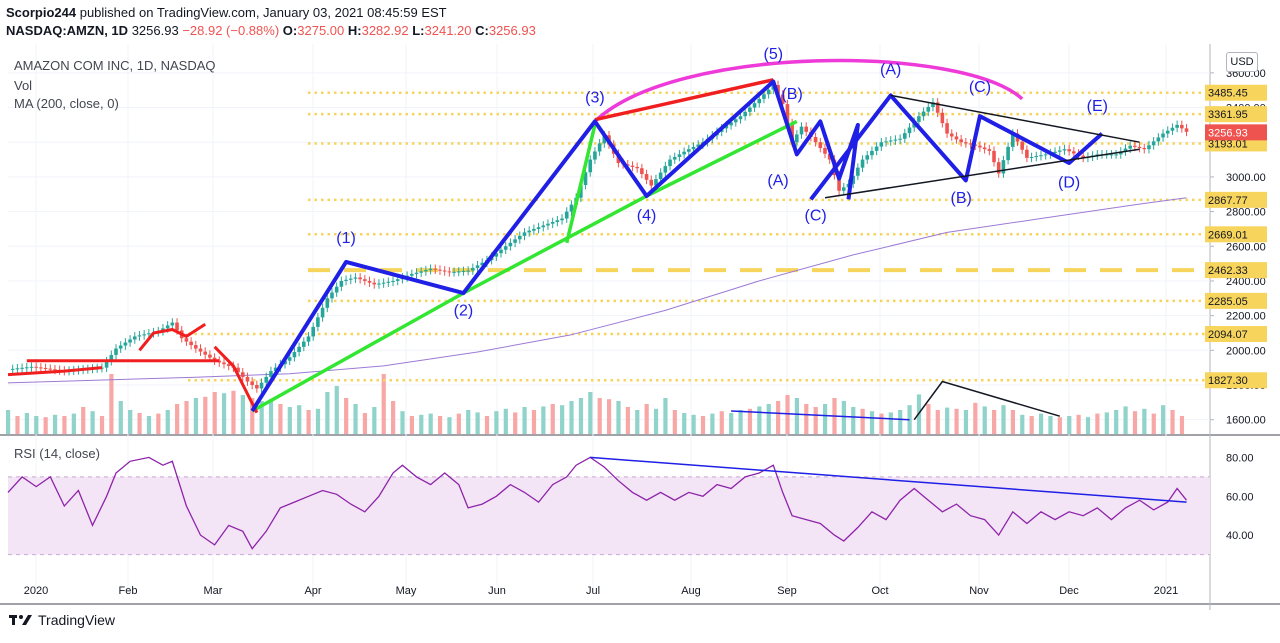 The width and height of the screenshot is (1280, 643). I want to click on rsi-band, so click(609, 515).